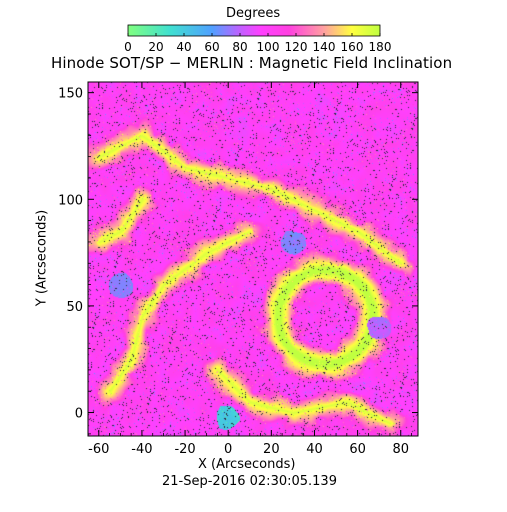 This screenshot has width=507, height=512. What do you see at coordinates (70, 200) in the screenshot?
I see `y-tick-label: 100` at bounding box center [70, 200].